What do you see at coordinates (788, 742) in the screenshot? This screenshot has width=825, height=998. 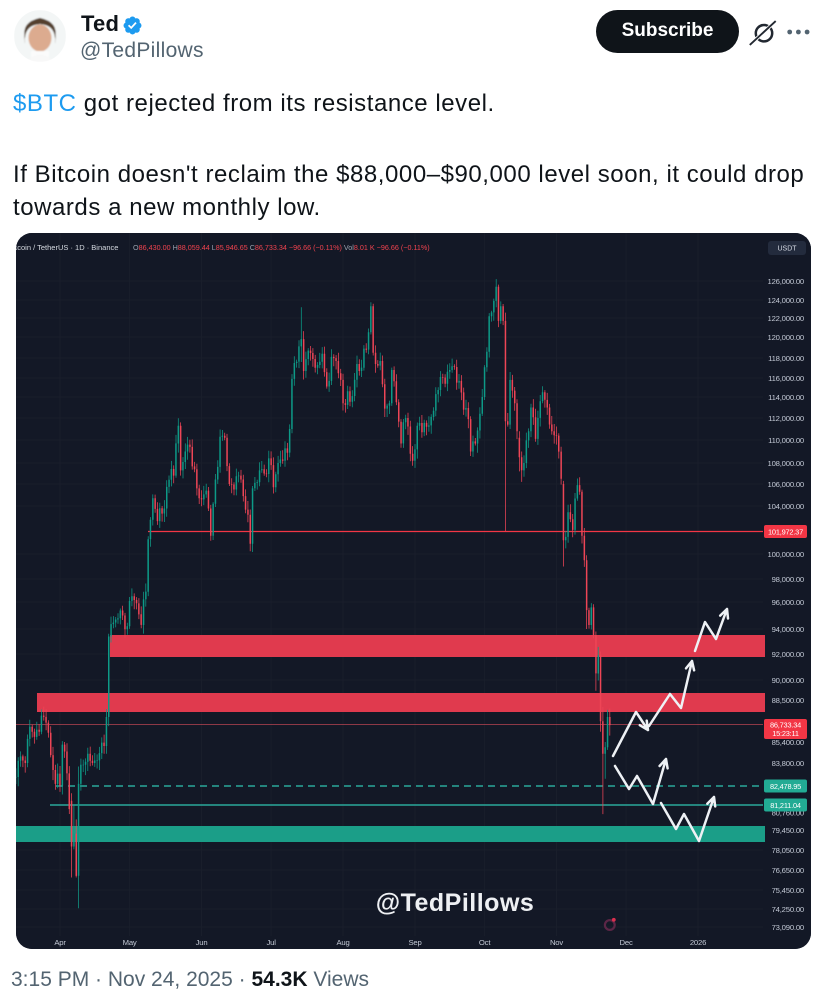 I see `svg-text: 85,400.00` at bounding box center [788, 742].